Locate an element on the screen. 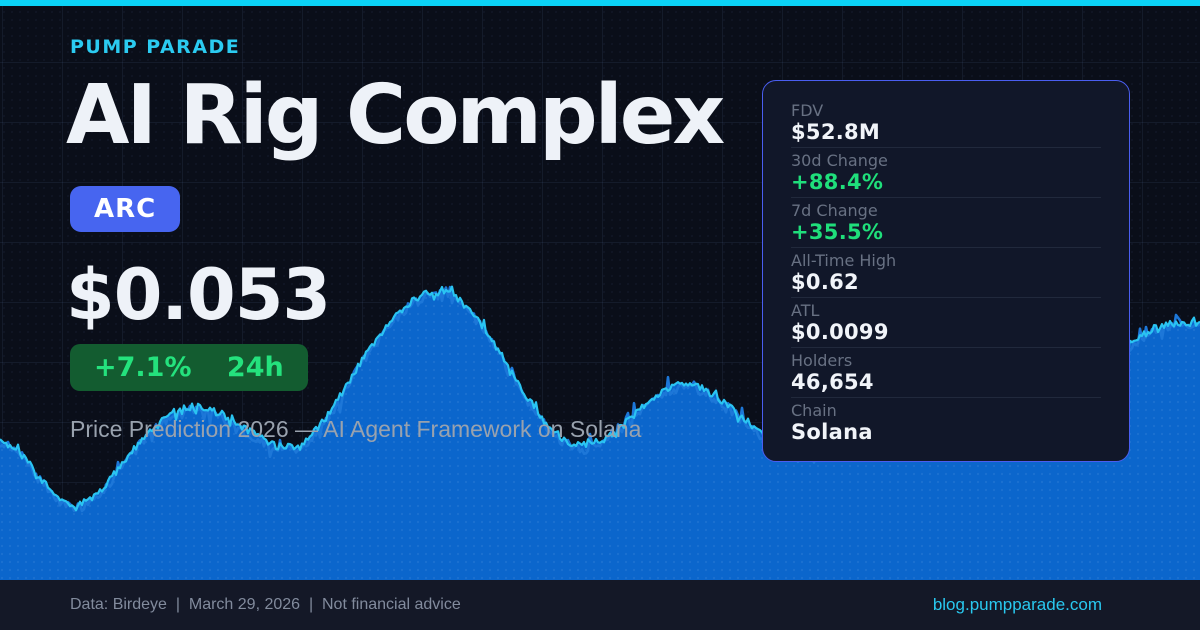 This screenshot has width=1200, height=630. change-badge: +7.1% 24h is located at coordinates (189, 367).